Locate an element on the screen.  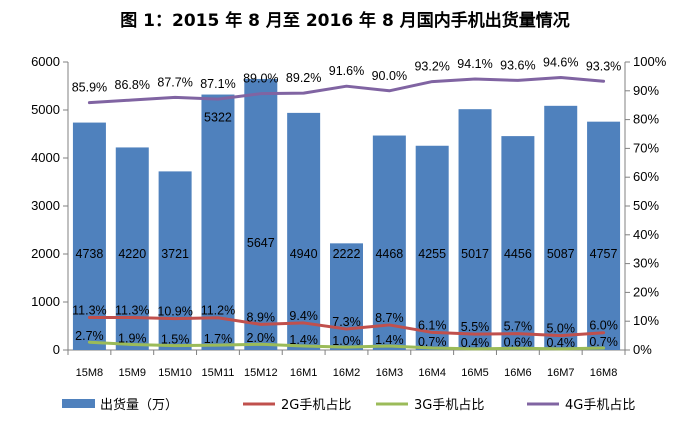
line-value-label: 6.1% is located at coordinates (432, 325).